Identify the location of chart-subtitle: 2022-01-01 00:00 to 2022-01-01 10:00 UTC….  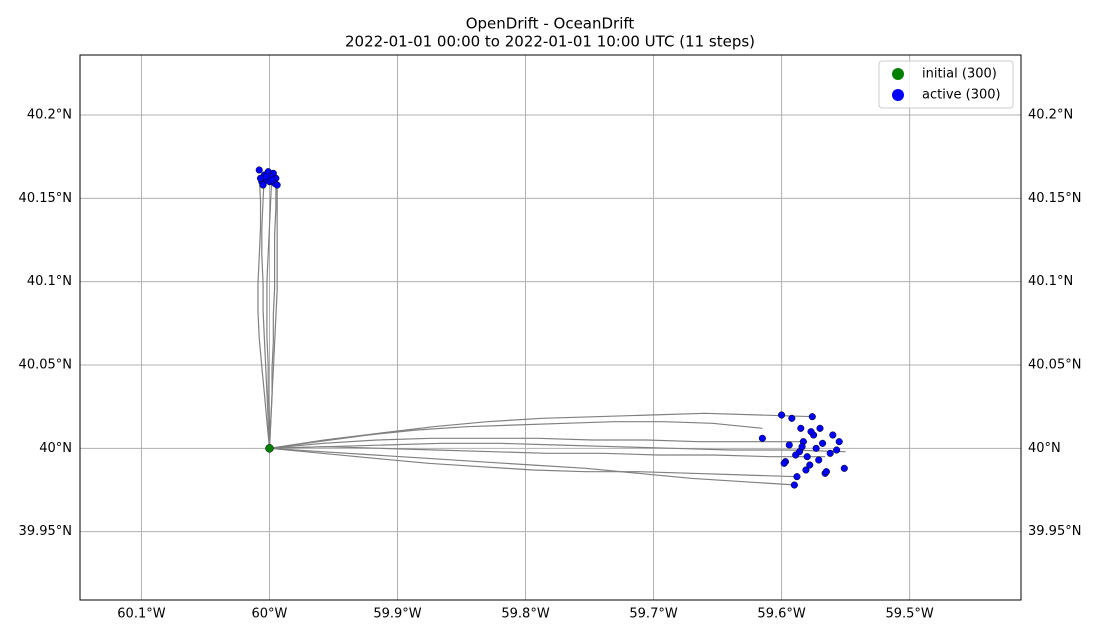
(550, 42).